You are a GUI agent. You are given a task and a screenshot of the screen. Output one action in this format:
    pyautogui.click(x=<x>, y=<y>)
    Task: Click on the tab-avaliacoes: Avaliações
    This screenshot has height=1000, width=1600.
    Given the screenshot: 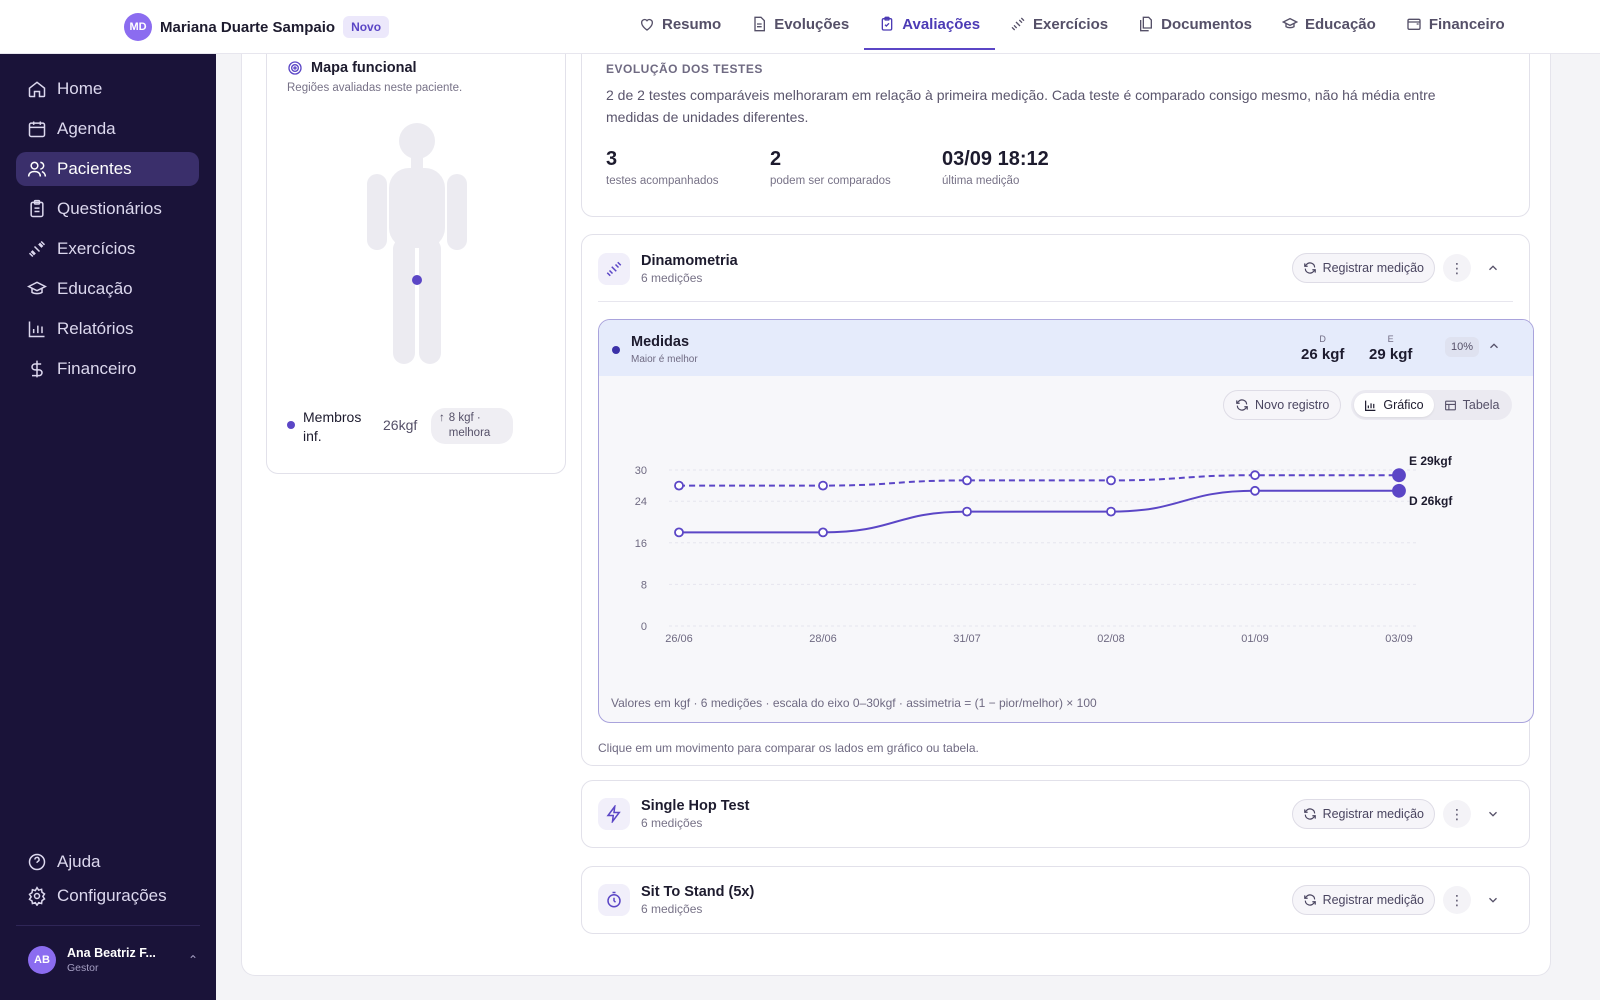 What is the action you would take?
    pyautogui.click(x=930, y=25)
    